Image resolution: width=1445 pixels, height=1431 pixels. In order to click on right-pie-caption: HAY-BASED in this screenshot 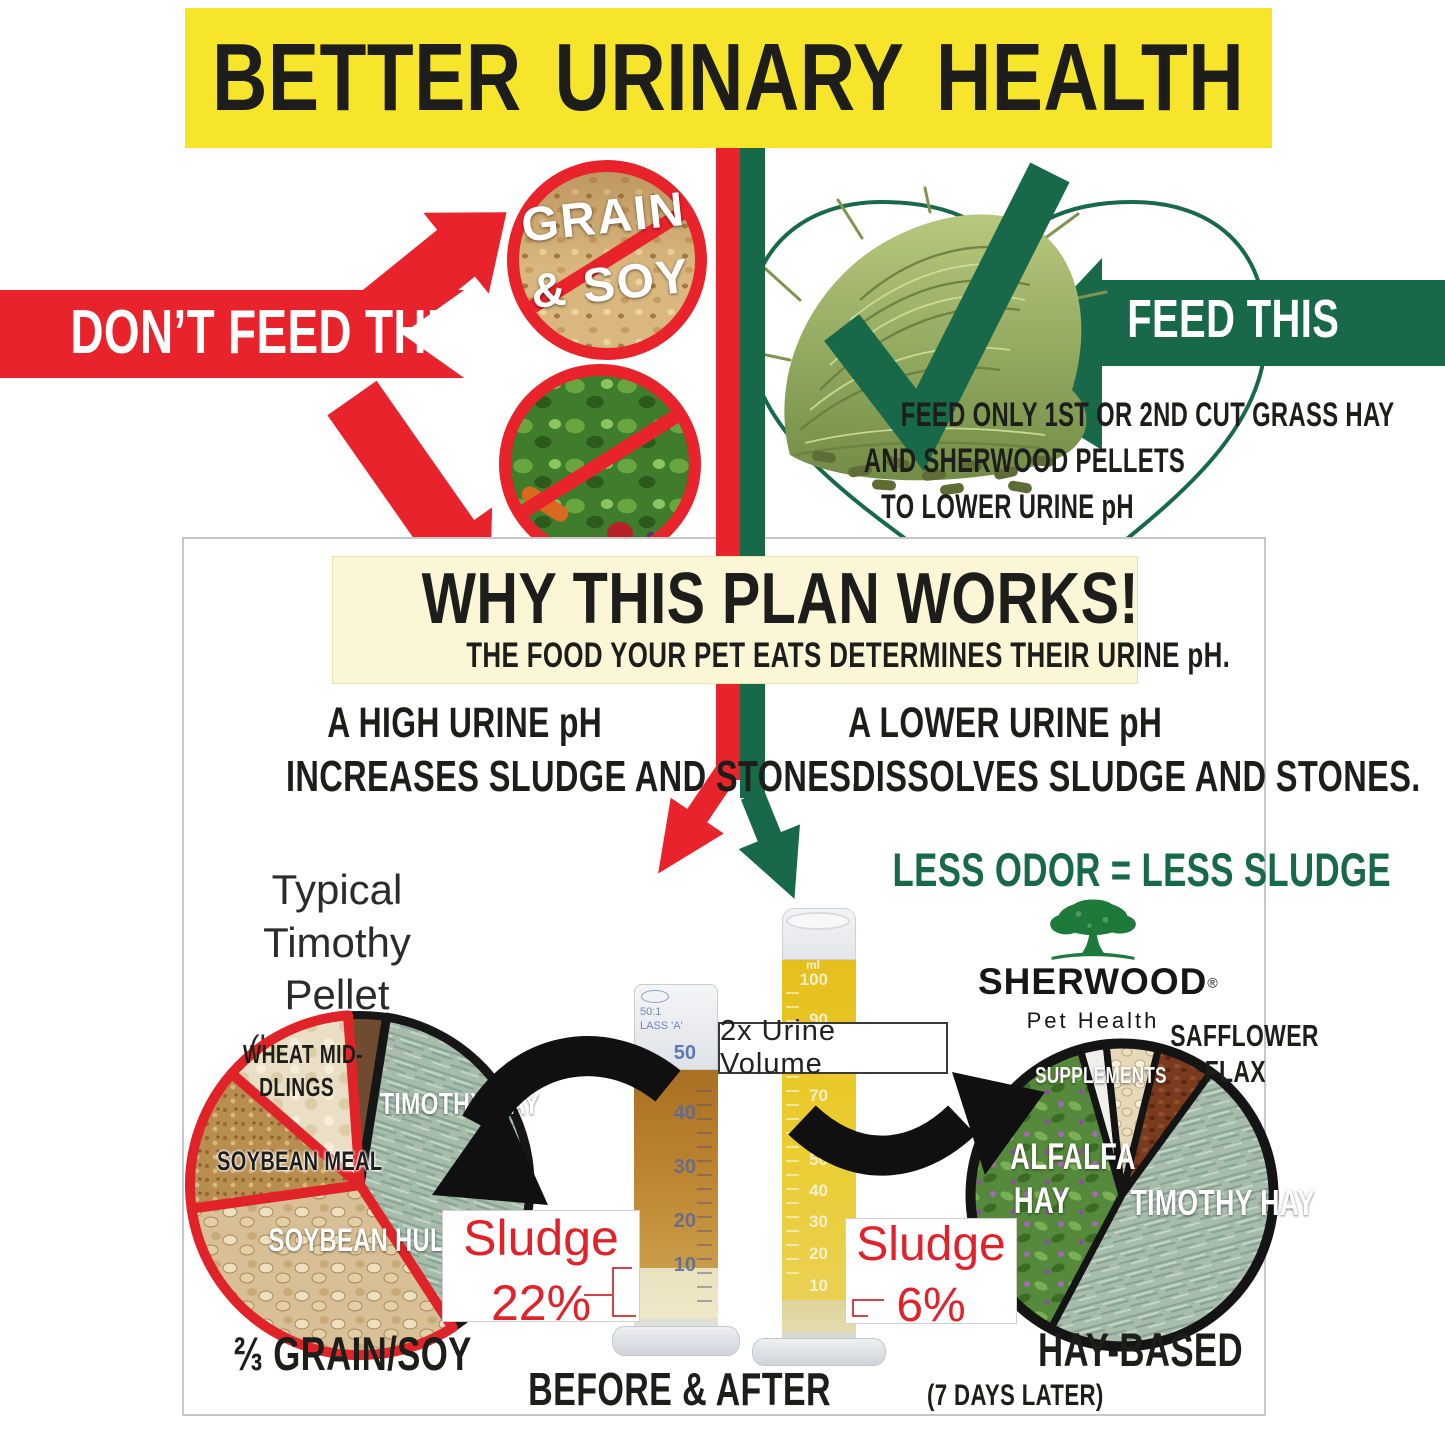, I will do `click(1140, 1349)`.